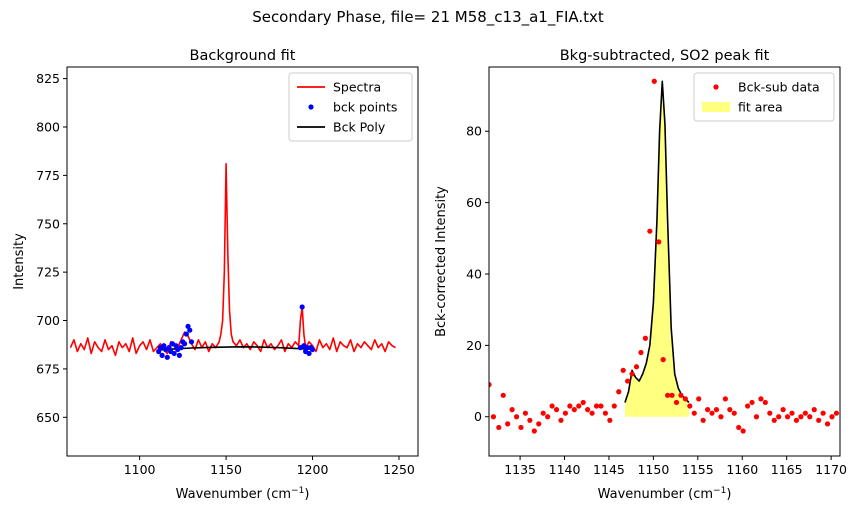  Describe the element at coordinates (520, 469) in the screenshot. I see `x-tick-label: 1135` at that location.